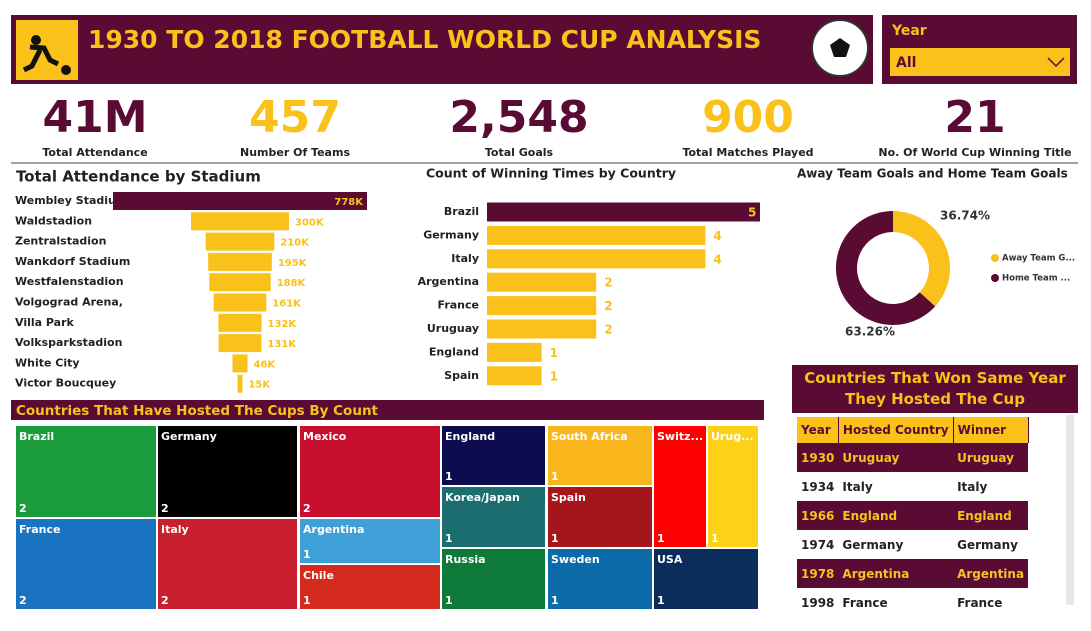  I want to click on cell-label: USA, so click(670, 559).